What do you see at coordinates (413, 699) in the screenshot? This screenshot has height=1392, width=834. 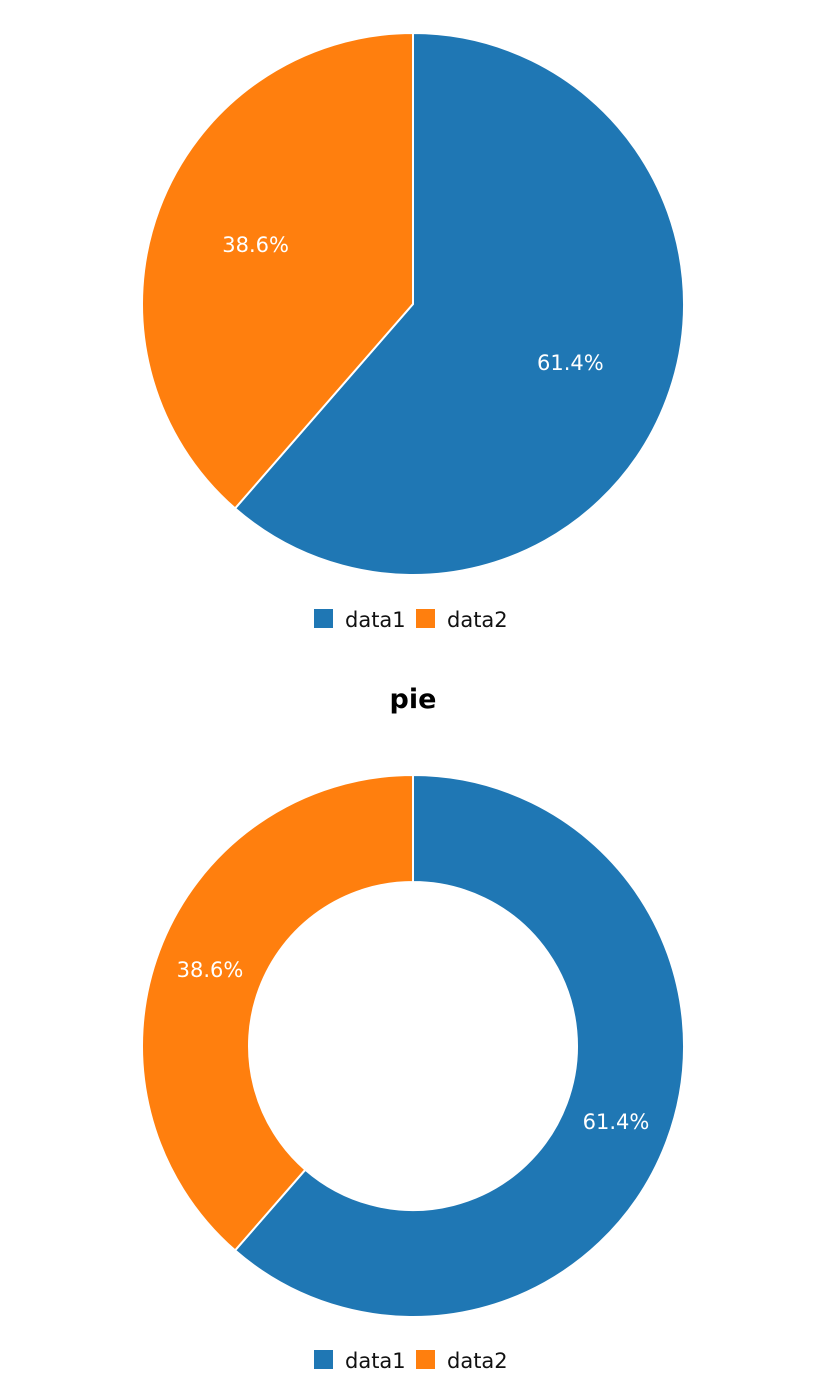 I see `chart-title: pie` at bounding box center [413, 699].